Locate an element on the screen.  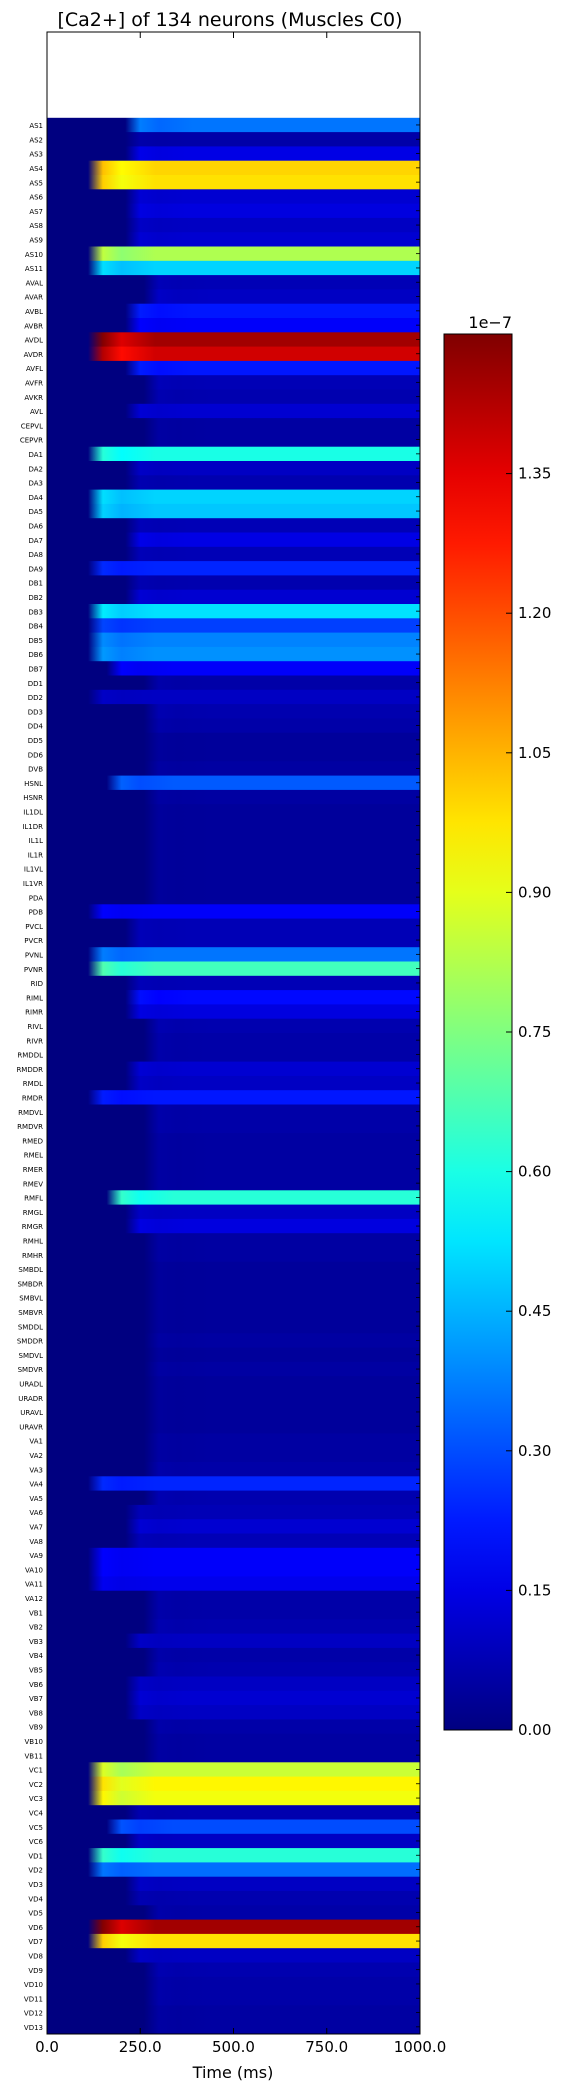
heatmap-row-AS5 is located at coordinates (233, 182).